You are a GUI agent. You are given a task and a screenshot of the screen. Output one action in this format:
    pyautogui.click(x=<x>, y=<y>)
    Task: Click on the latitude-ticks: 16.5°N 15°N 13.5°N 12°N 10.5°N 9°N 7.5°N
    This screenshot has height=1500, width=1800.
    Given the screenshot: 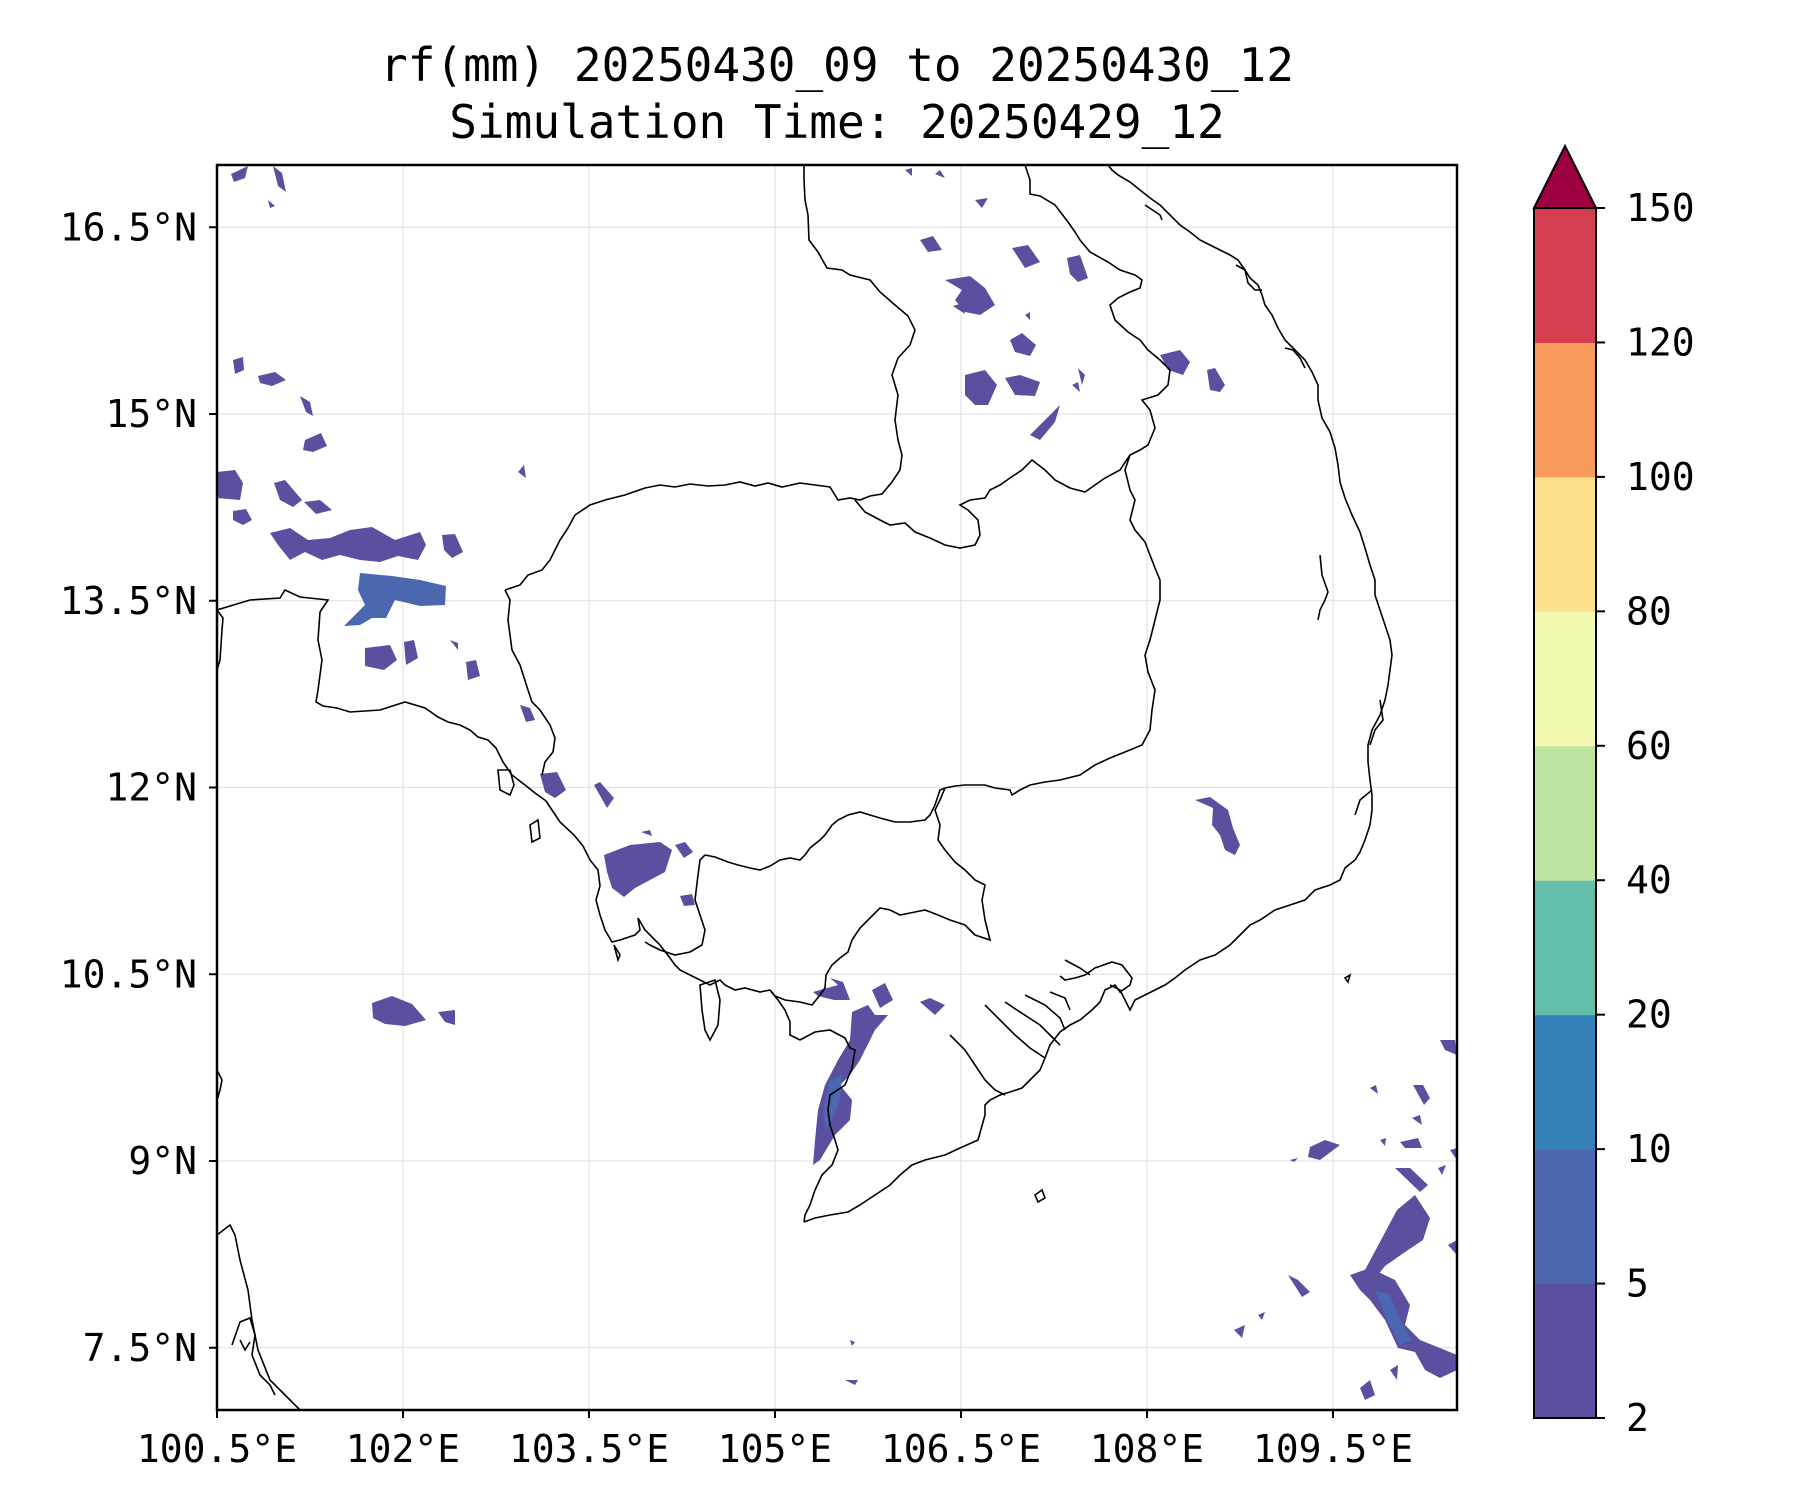 What is the action you would take?
    pyautogui.click(x=138, y=787)
    